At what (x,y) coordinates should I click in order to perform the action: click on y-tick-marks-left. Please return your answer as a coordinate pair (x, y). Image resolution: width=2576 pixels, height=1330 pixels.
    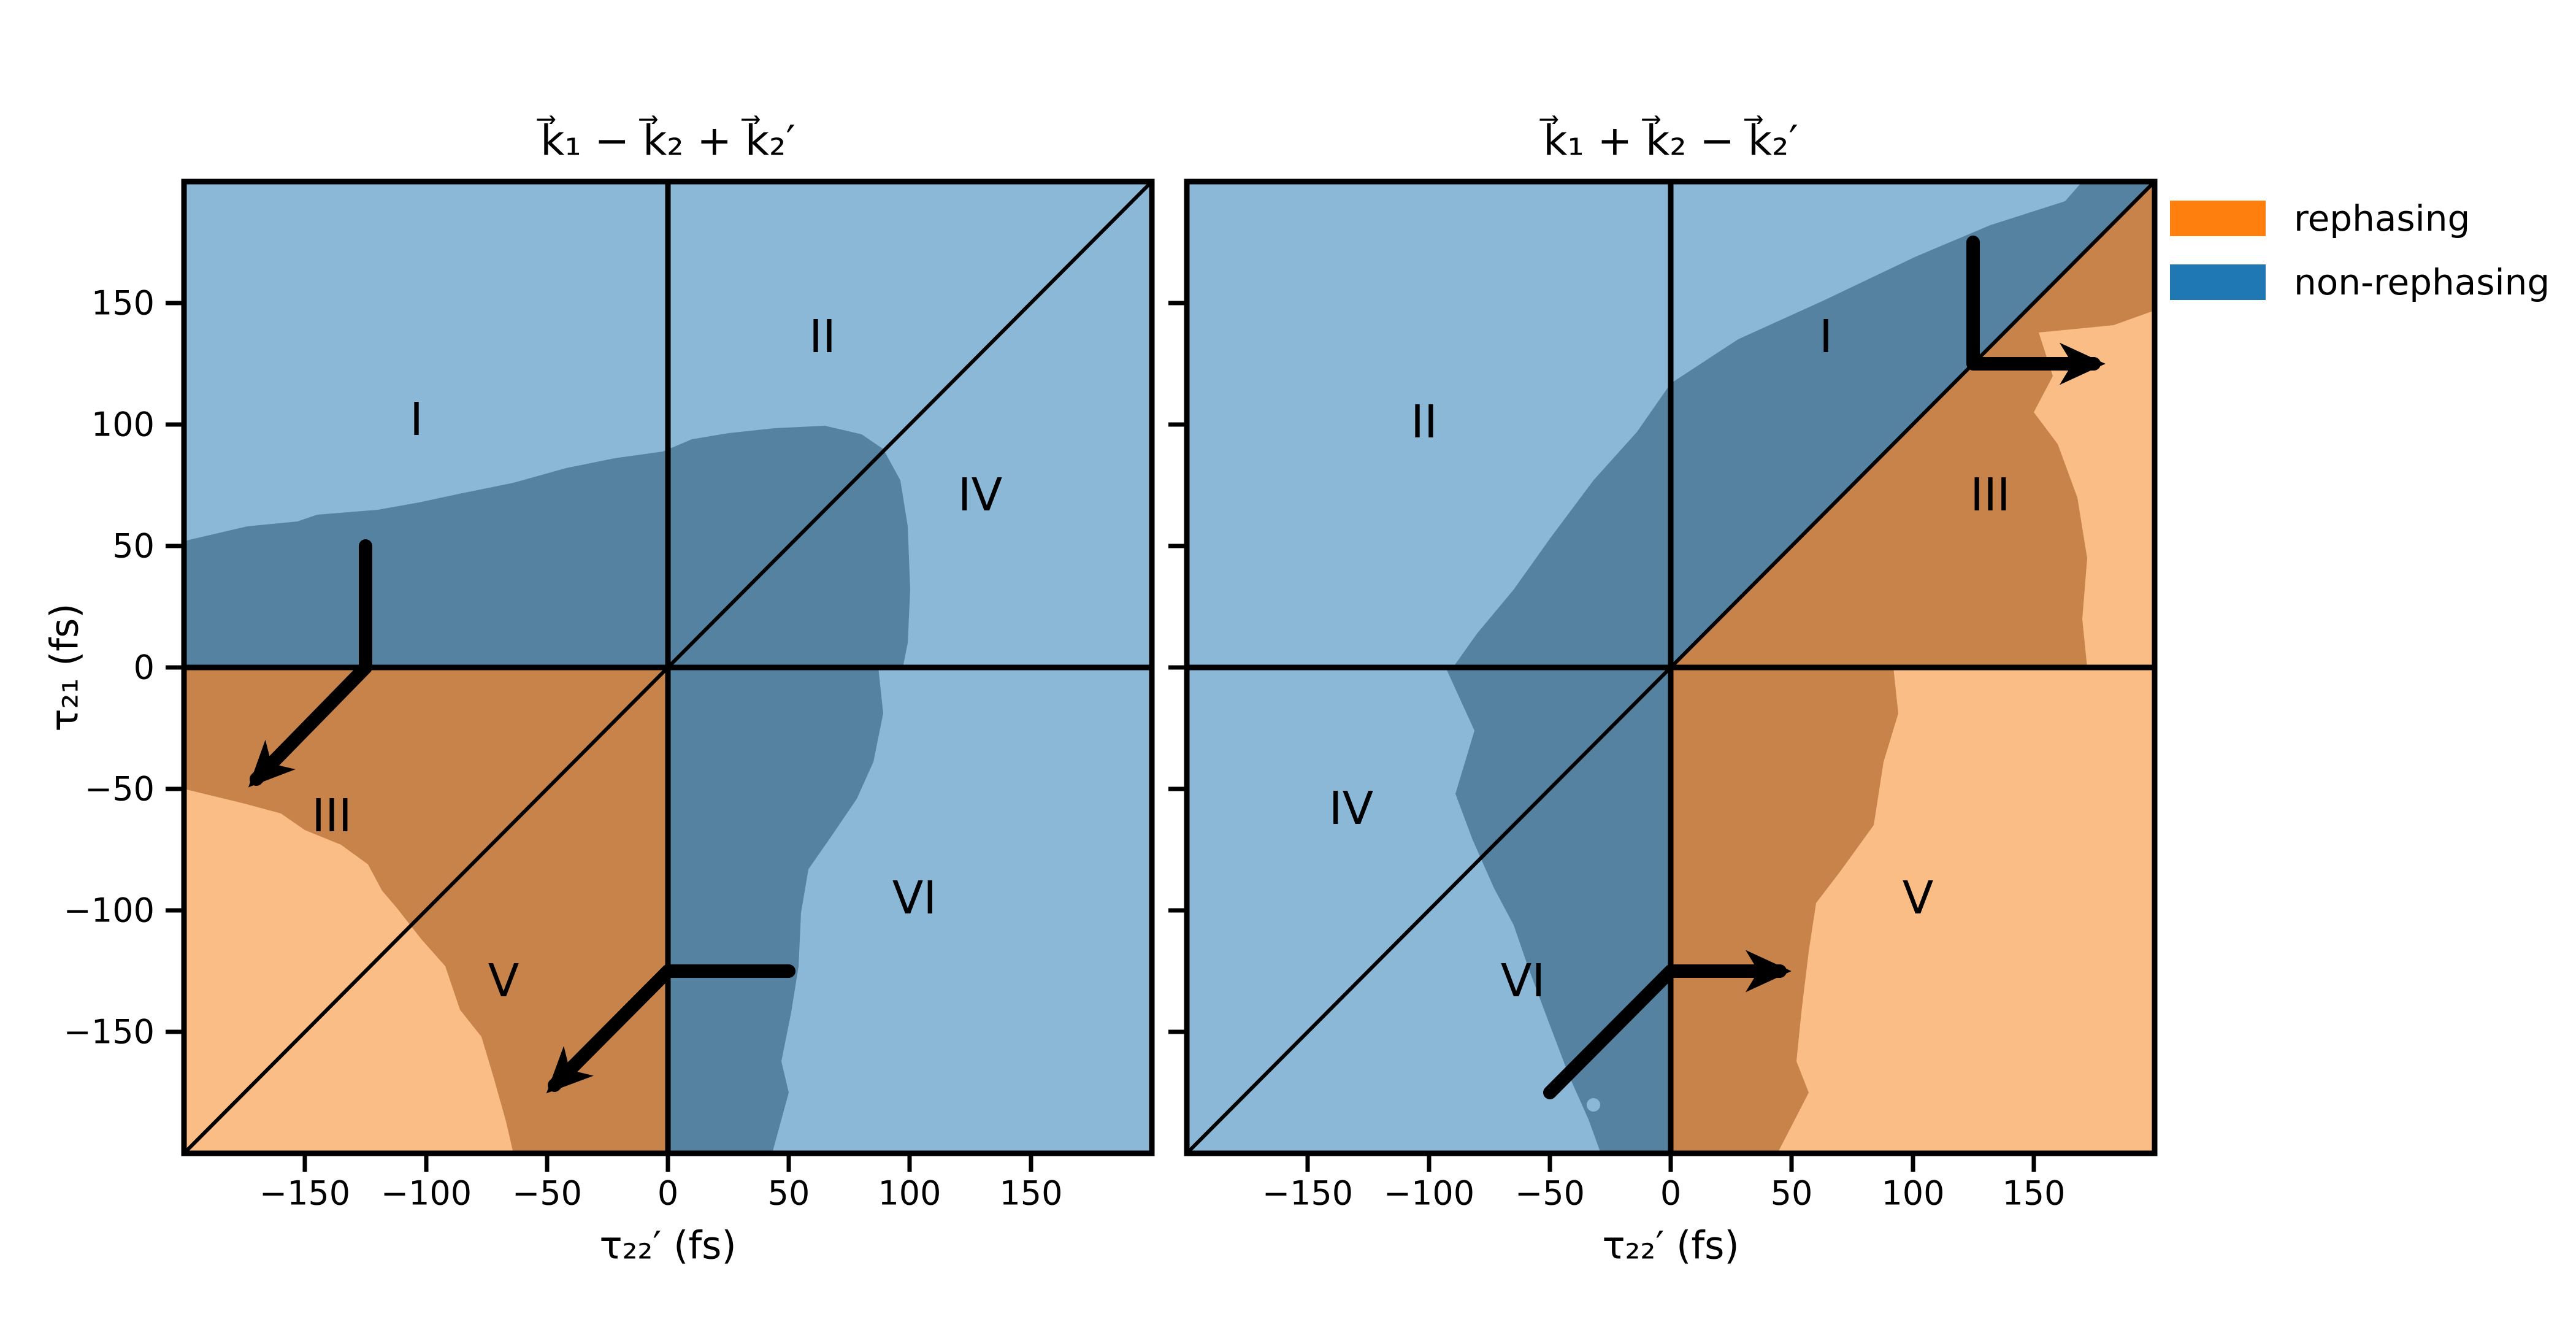
    Looking at the image, I should click on (175, 667).